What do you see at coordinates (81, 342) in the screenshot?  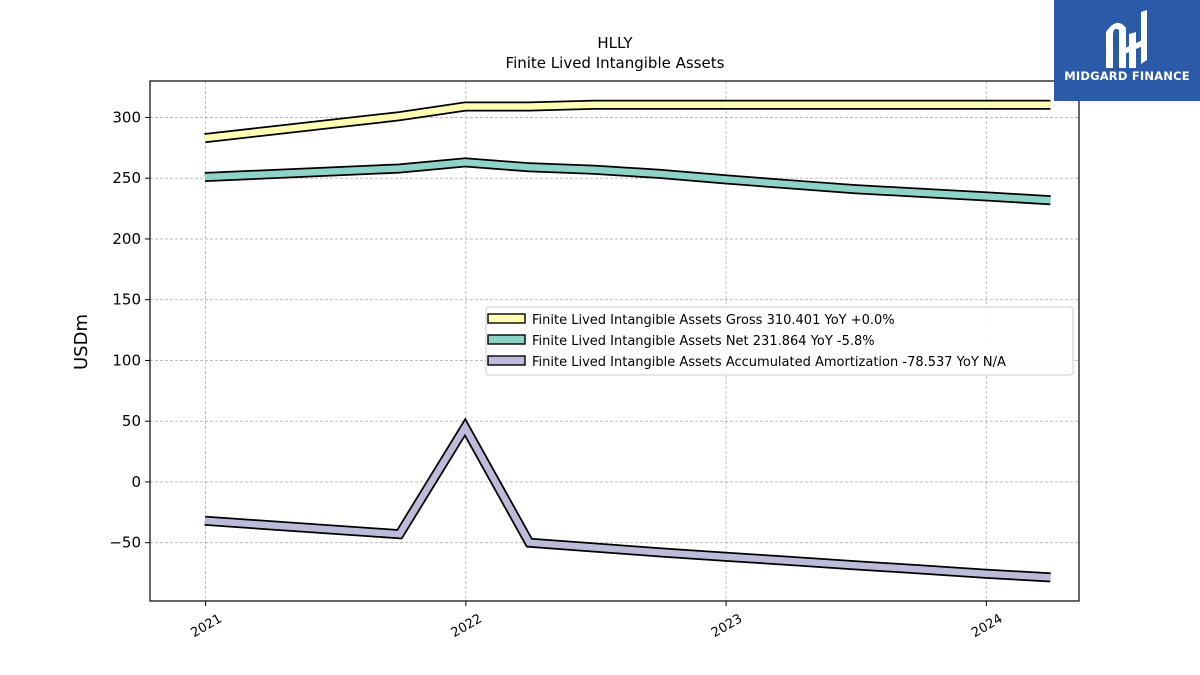 I see `y-axis-label: USDm` at bounding box center [81, 342].